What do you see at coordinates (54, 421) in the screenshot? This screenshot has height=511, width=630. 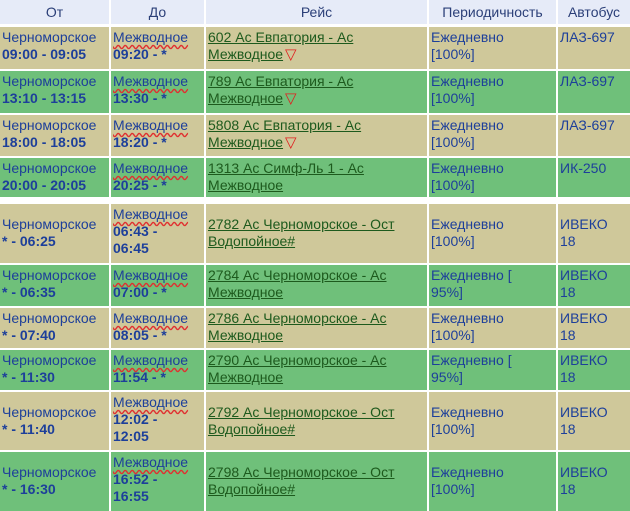 I see `from-cell: Черноморское * - 11:40` at bounding box center [54, 421].